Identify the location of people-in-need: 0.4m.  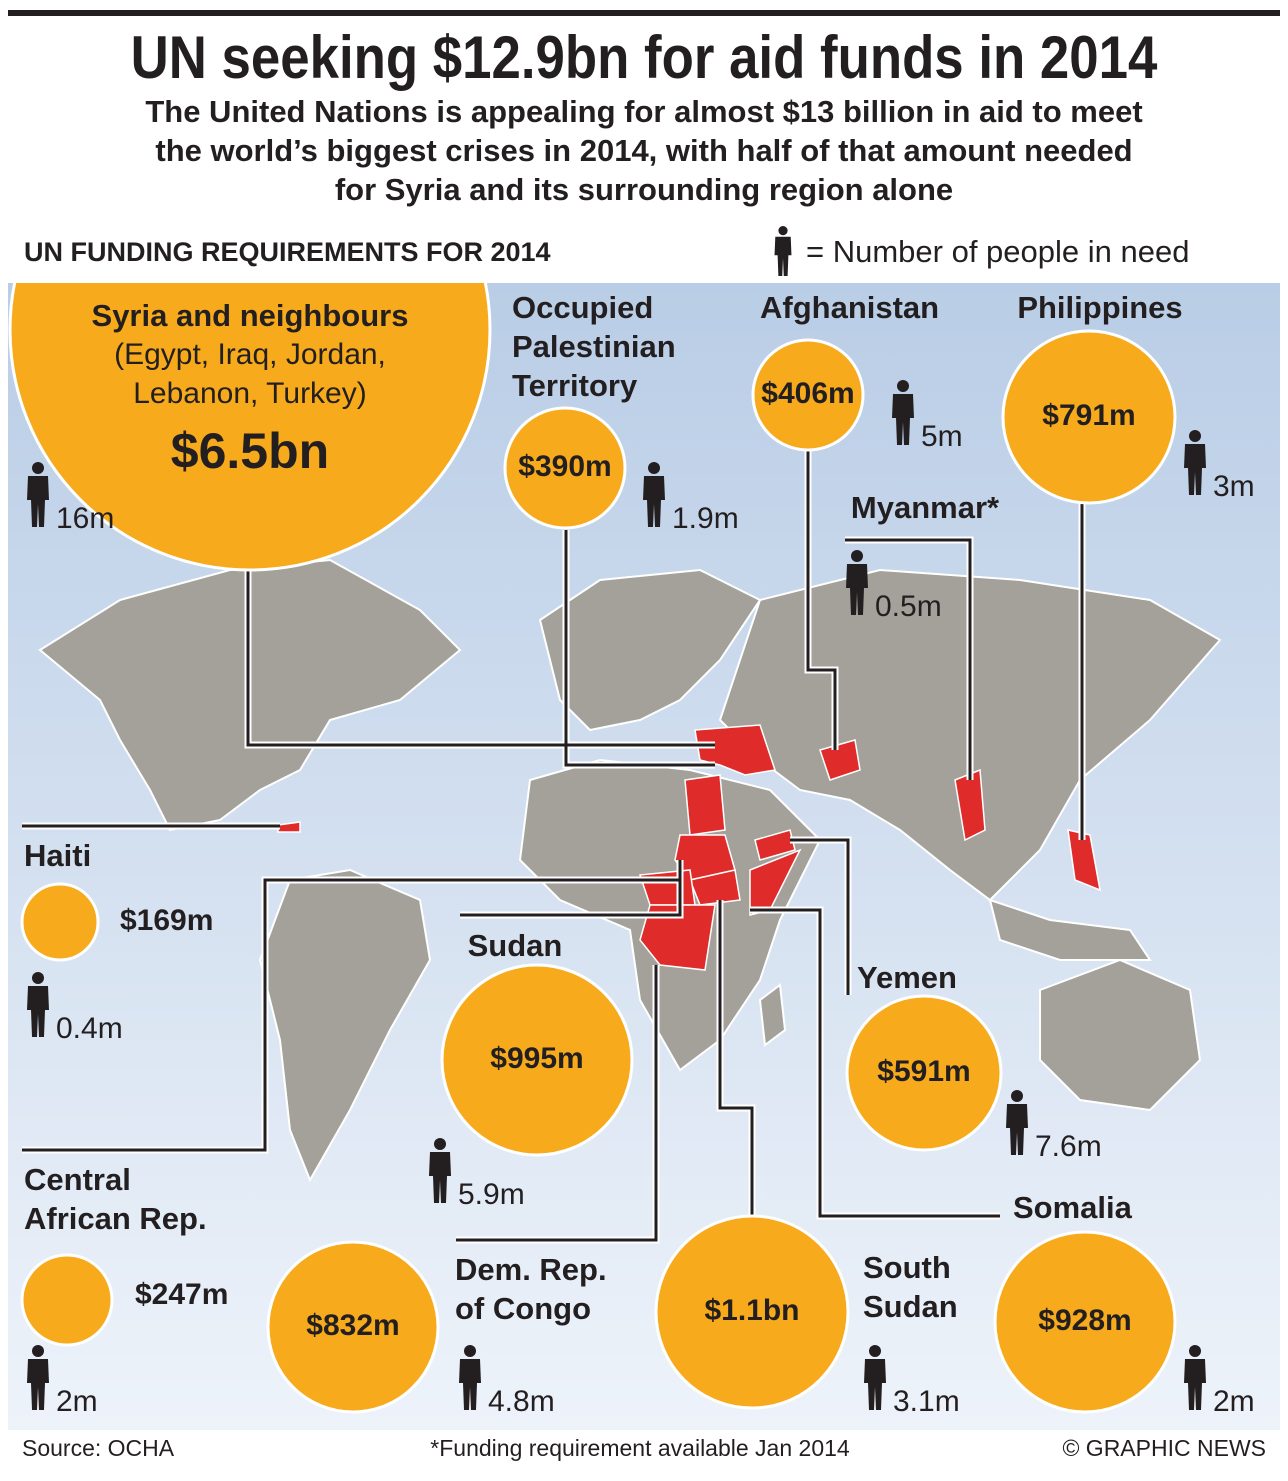
(89, 1028).